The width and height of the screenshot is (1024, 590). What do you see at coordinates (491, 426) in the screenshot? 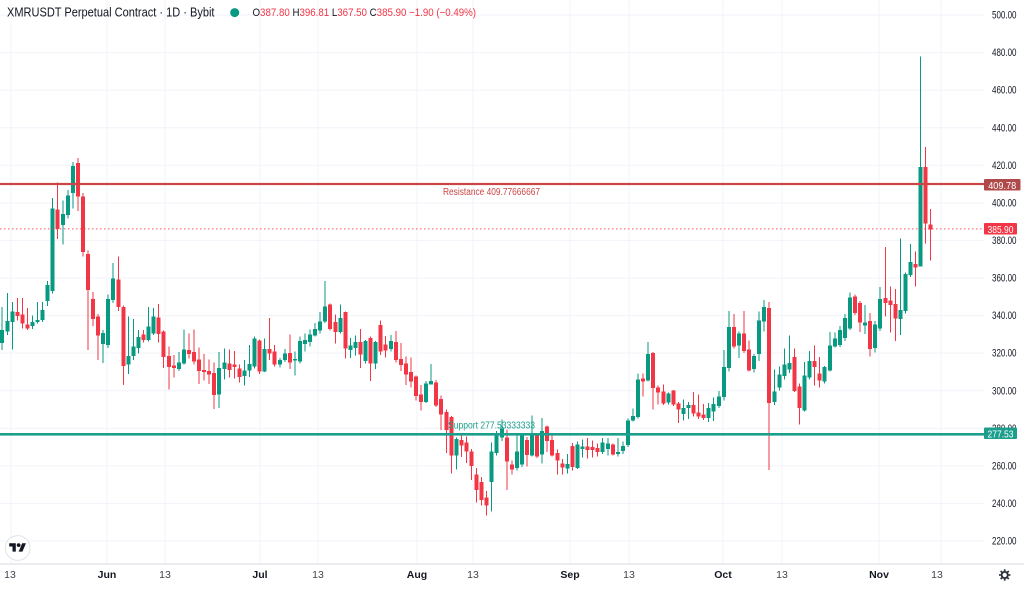
I see `svg-text: Support 277.53333333` at bounding box center [491, 426].